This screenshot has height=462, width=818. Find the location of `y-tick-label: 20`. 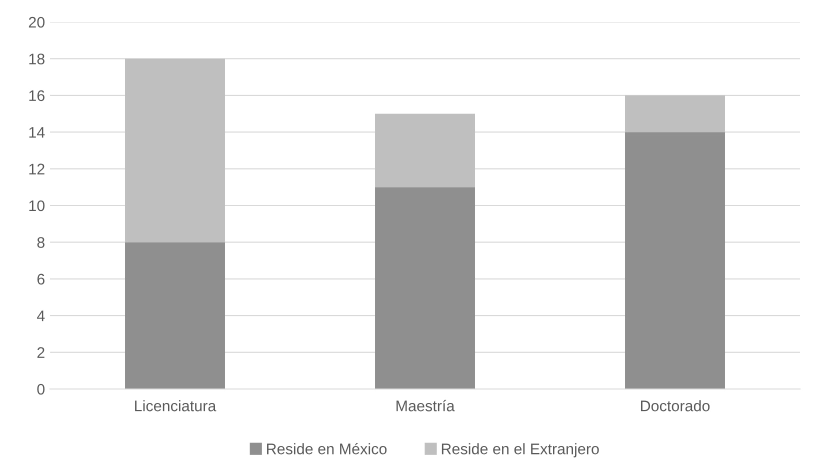

y-tick-label: 20 is located at coordinates (36, 22).